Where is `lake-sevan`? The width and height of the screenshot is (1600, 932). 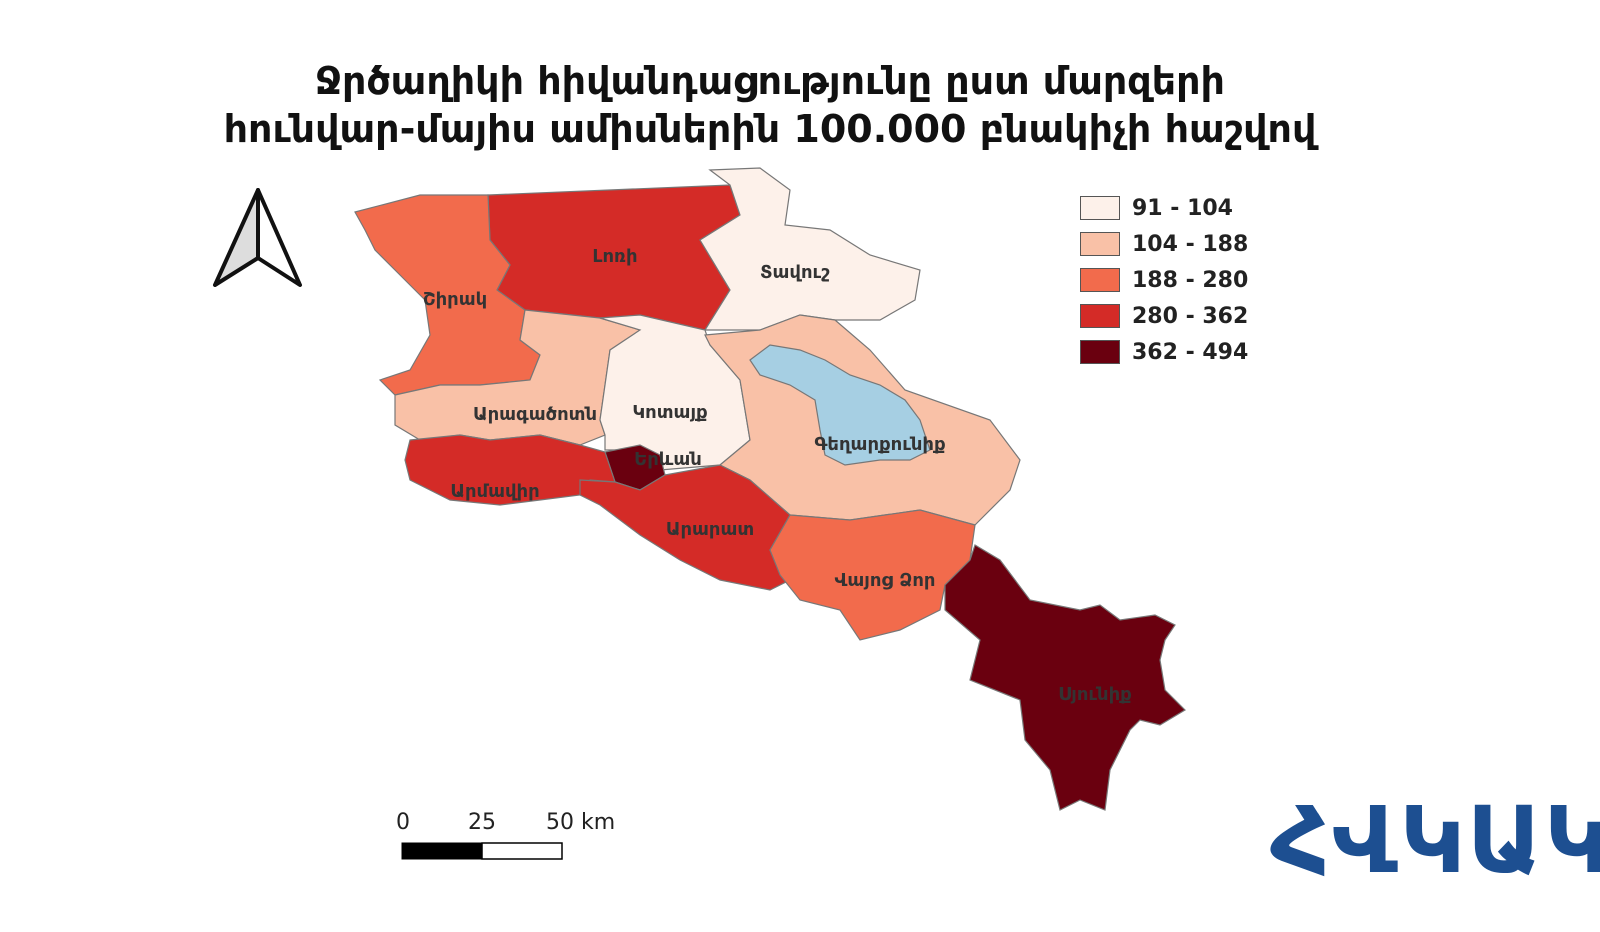
lake-sevan is located at coordinates (840, 405).